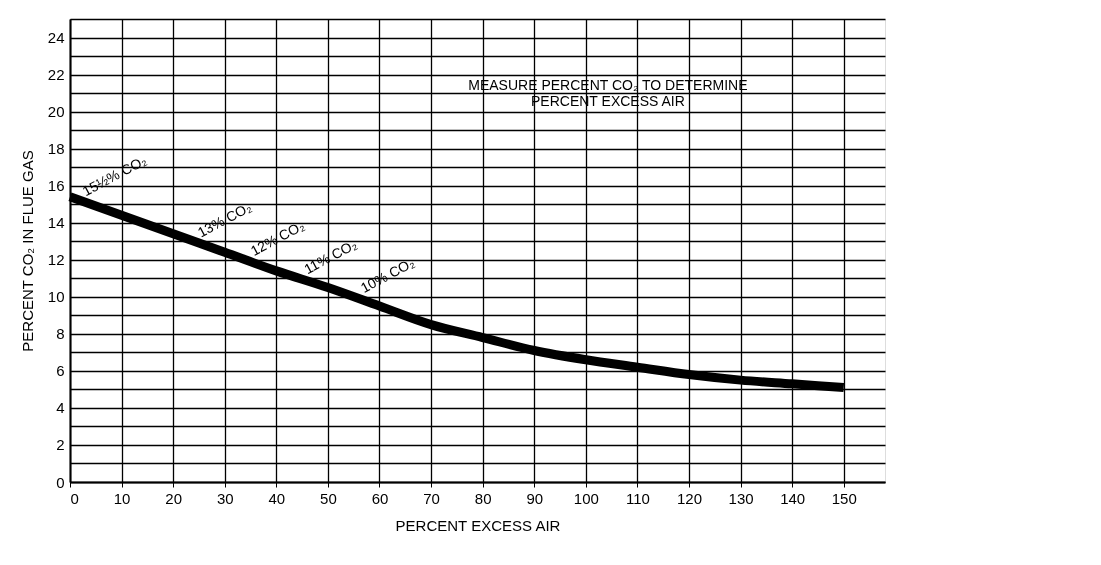 This screenshot has height=565, width=1101. I want to click on y-tick-label: 8, so click(60, 334).